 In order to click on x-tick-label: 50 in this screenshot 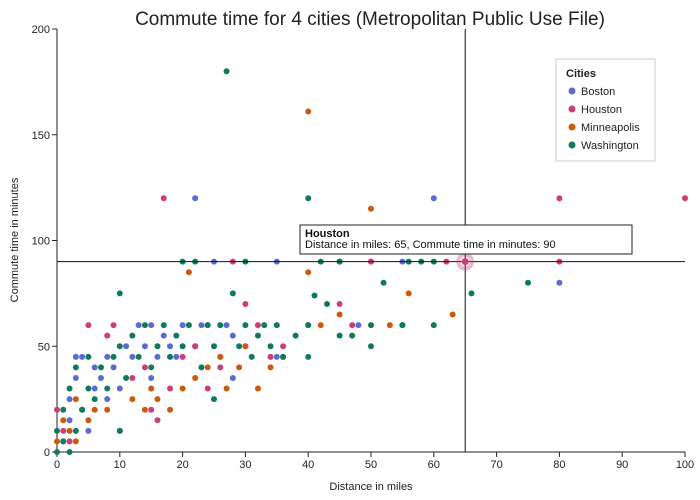, I will do `click(371, 465)`.